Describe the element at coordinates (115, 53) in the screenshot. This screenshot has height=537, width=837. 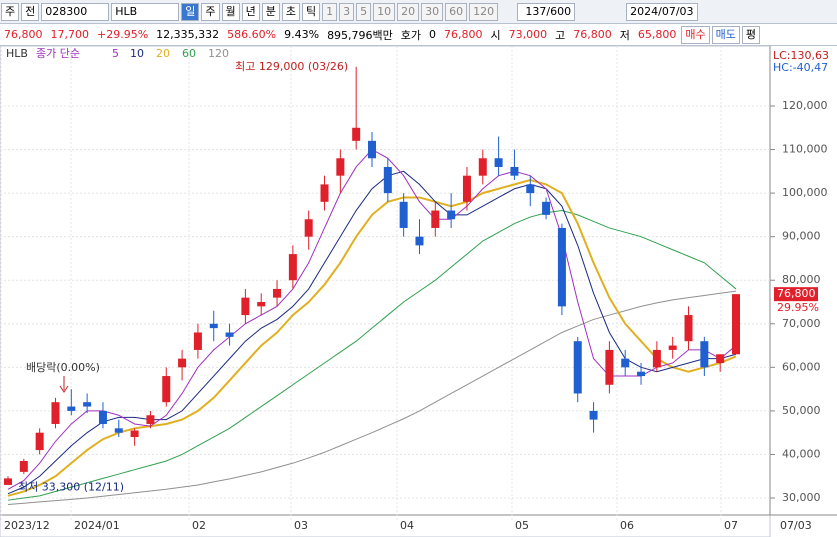
I see `legend-entry: 5` at that location.